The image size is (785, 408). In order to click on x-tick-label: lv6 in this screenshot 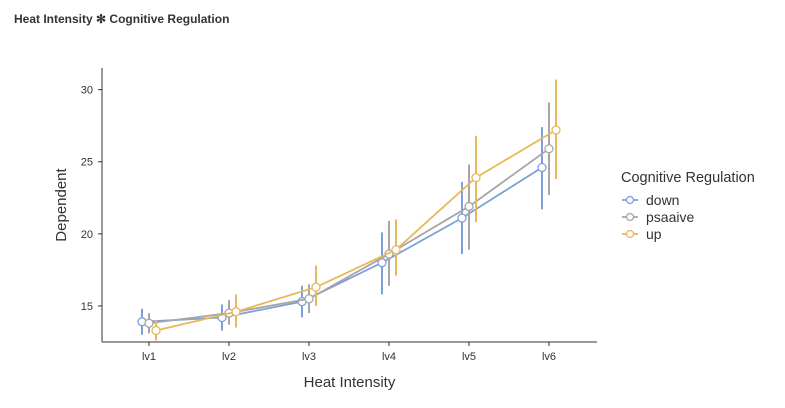, I will do `click(549, 357)`.